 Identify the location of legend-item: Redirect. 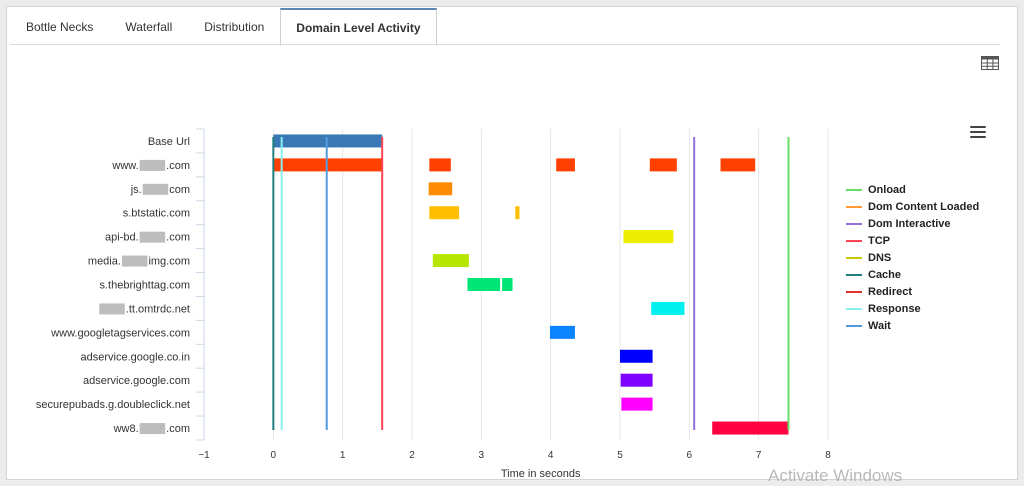
(912, 291).